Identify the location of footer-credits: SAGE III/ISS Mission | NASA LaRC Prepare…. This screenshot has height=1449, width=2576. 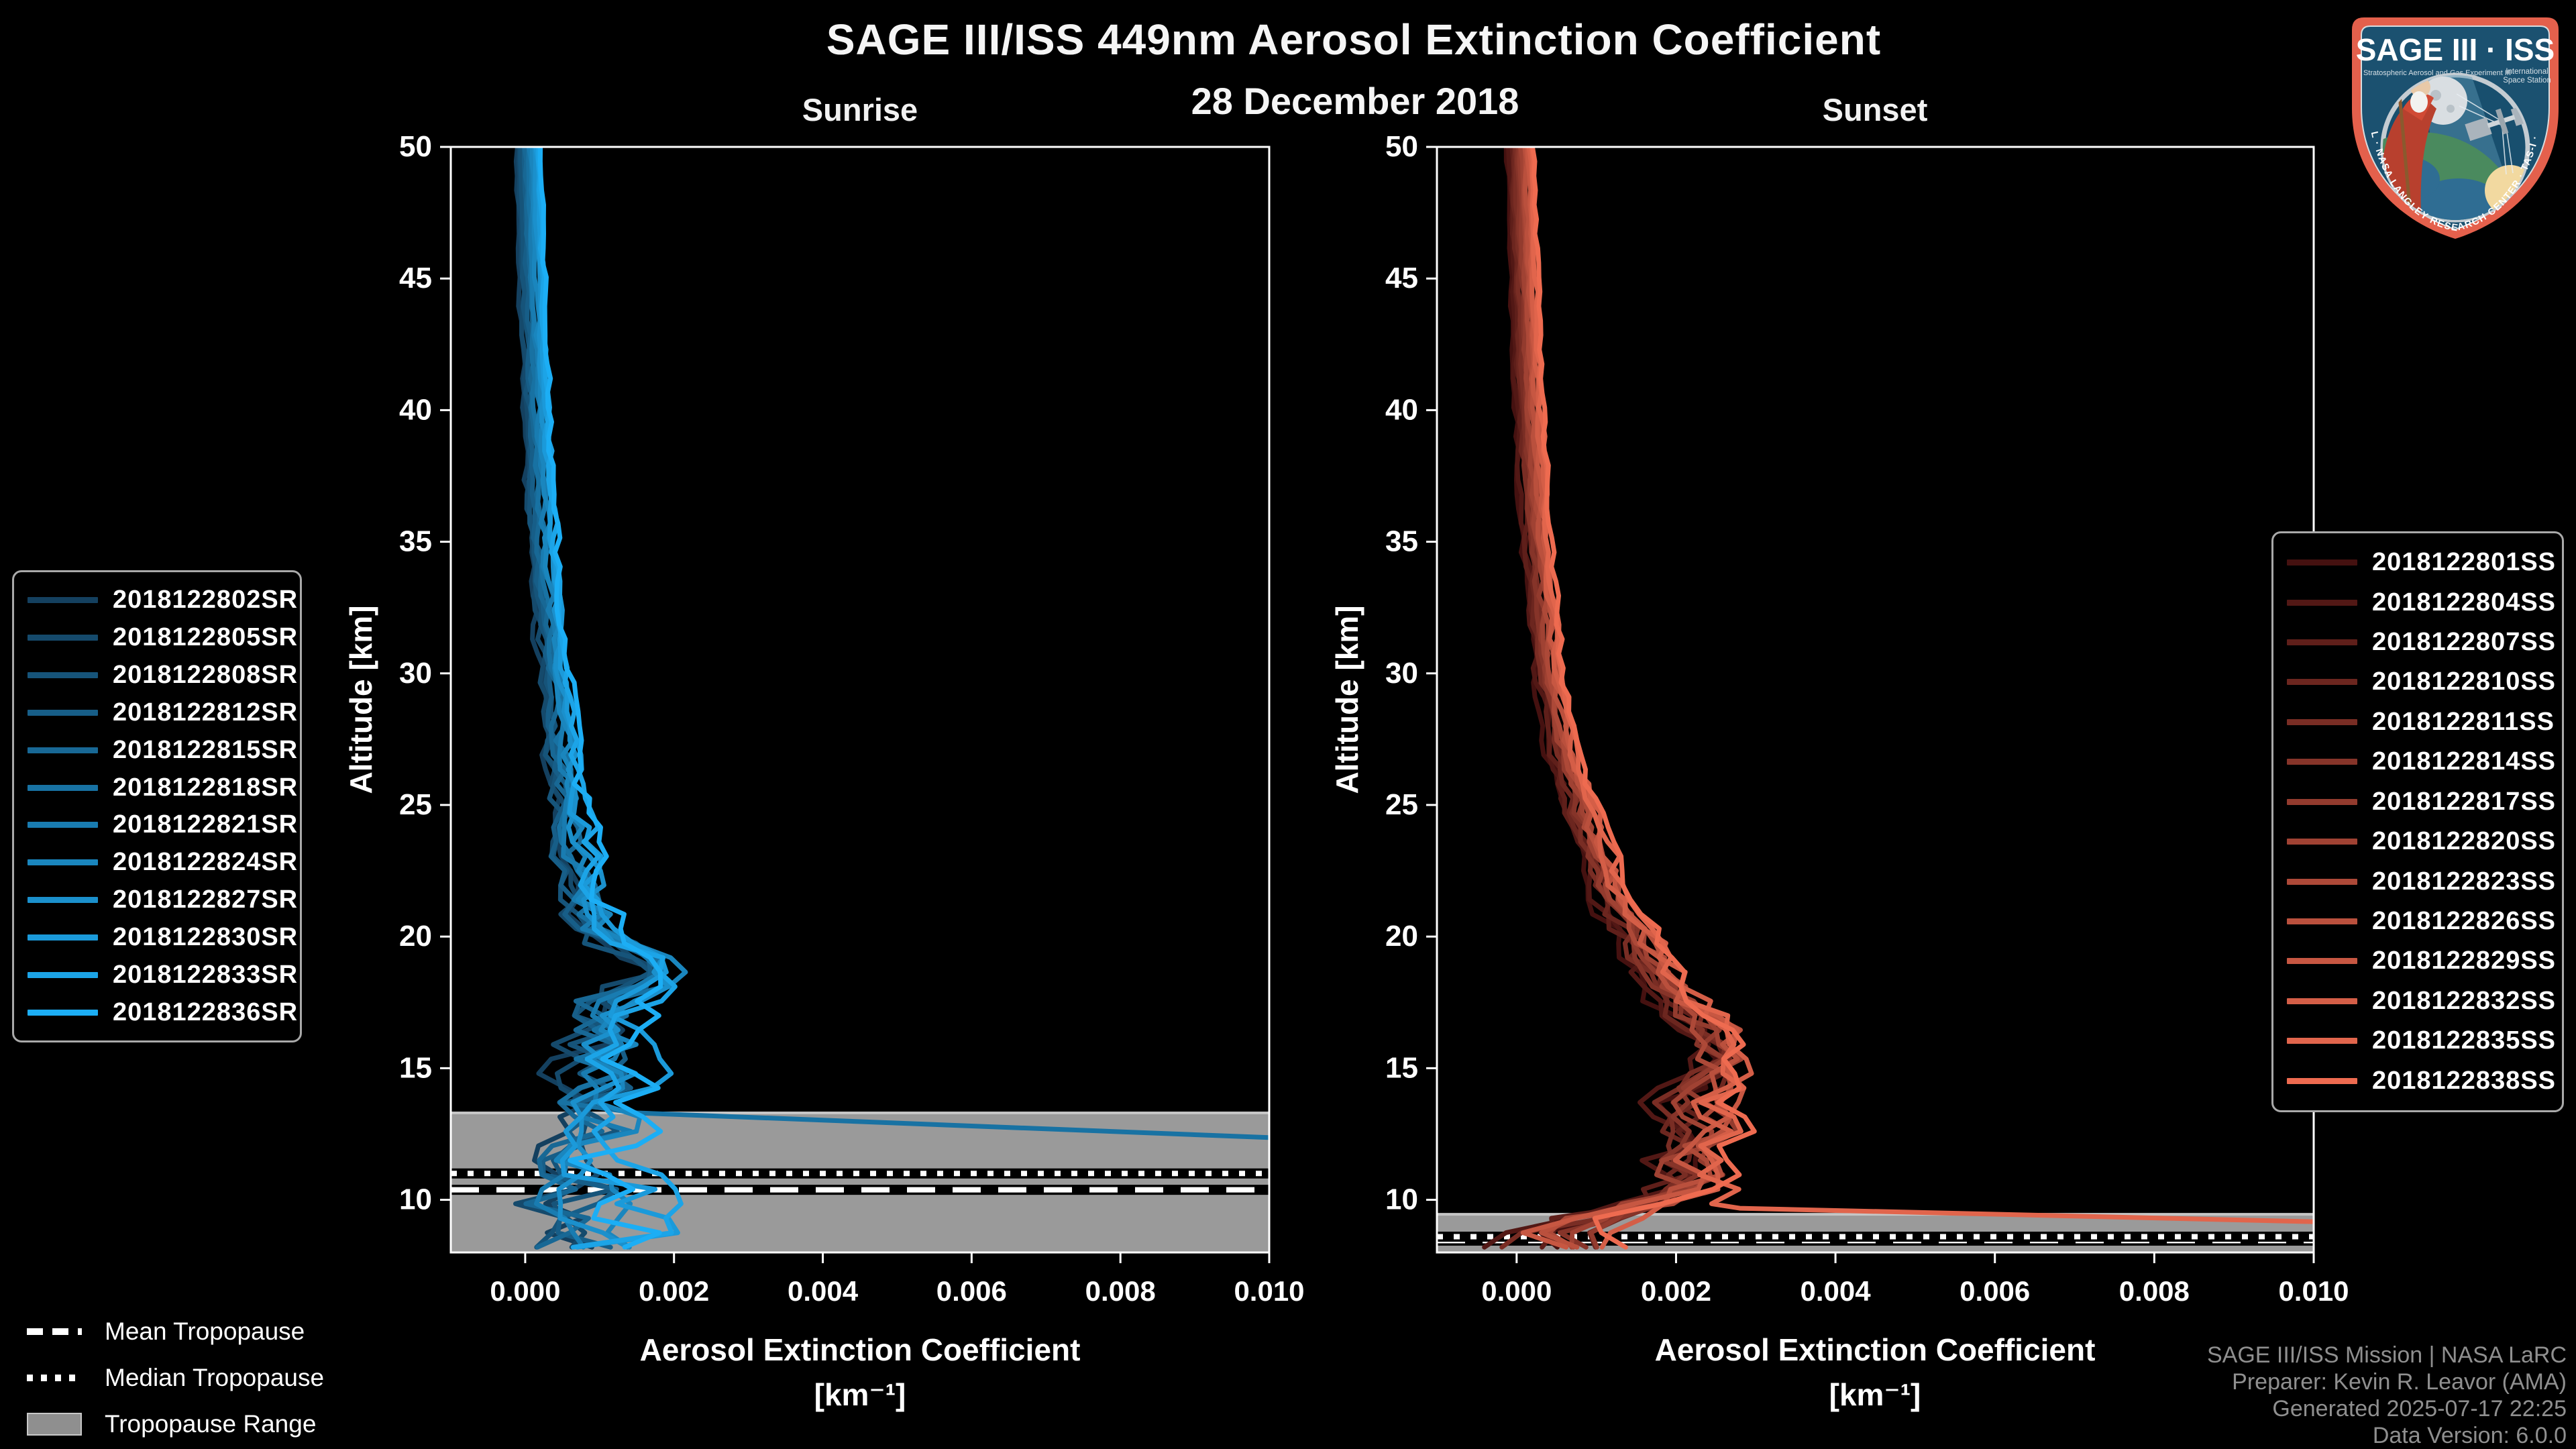
(2387, 1395).